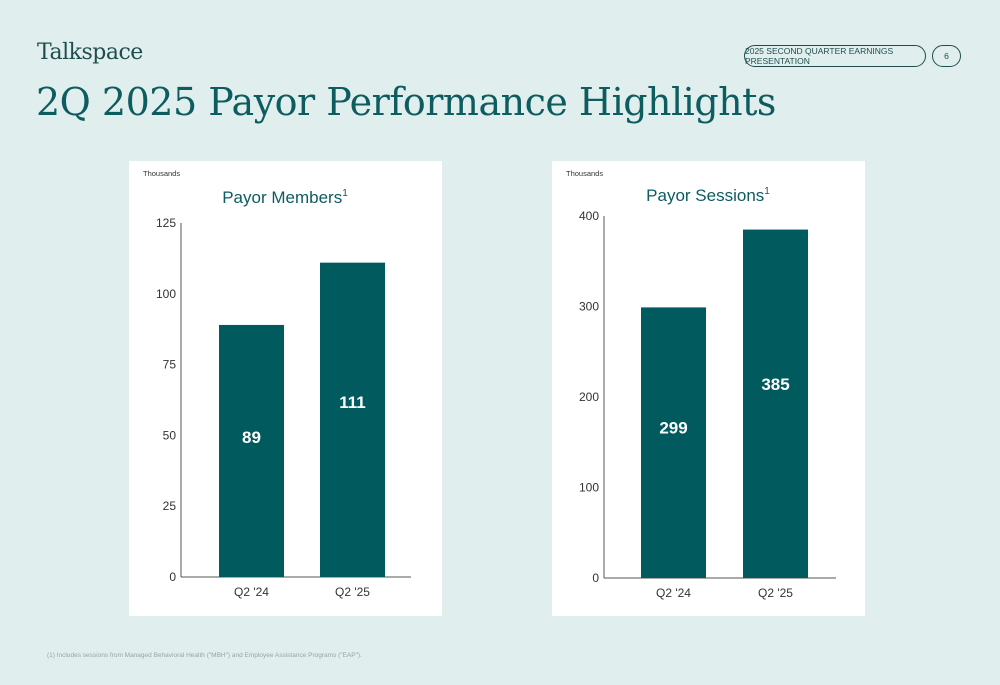 Image resolution: width=1000 pixels, height=685 pixels. What do you see at coordinates (589, 216) in the screenshot?
I see `y-tick-label: 400` at bounding box center [589, 216].